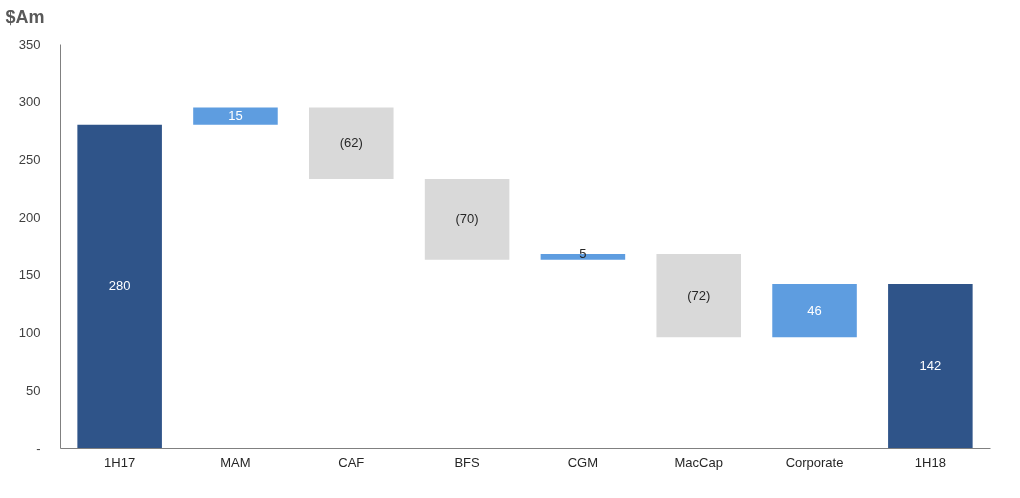  Describe the element at coordinates (38, 448) in the screenshot. I see `y-tick-label: -` at that location.